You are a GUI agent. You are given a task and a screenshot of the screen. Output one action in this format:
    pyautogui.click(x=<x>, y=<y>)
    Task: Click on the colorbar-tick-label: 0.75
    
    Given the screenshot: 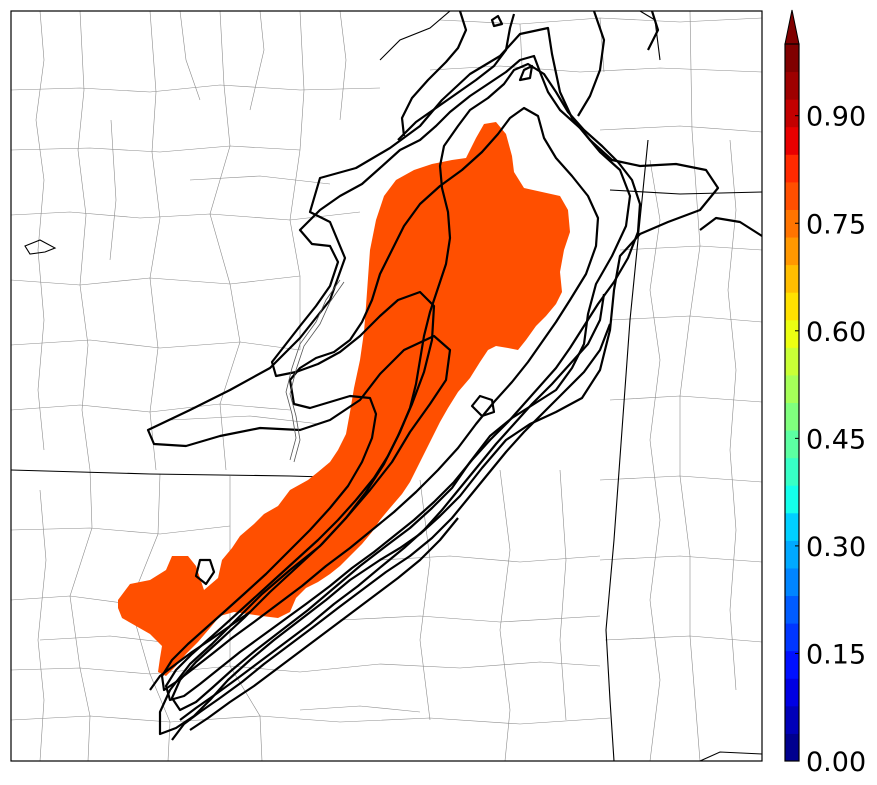 What is the action you would take?
    pyautogui.click(x=836, y=224)
    